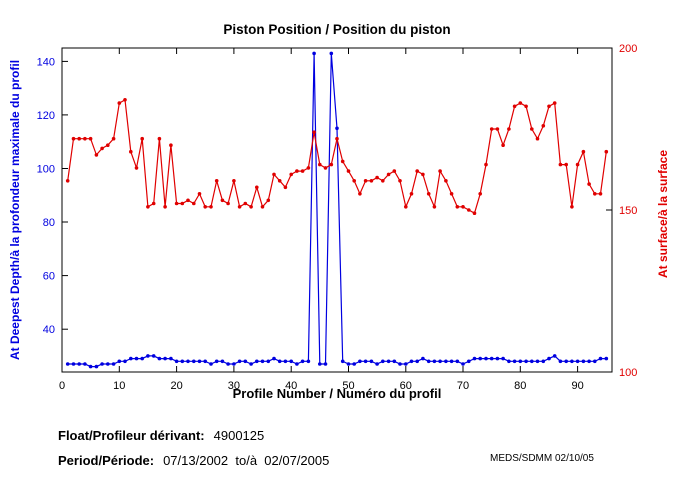 The image size is (680, 500). What do you see at coordinates (291, 386) in the screenshot?
I see `x-tick-label: 40` at bounding box center [291, 386].